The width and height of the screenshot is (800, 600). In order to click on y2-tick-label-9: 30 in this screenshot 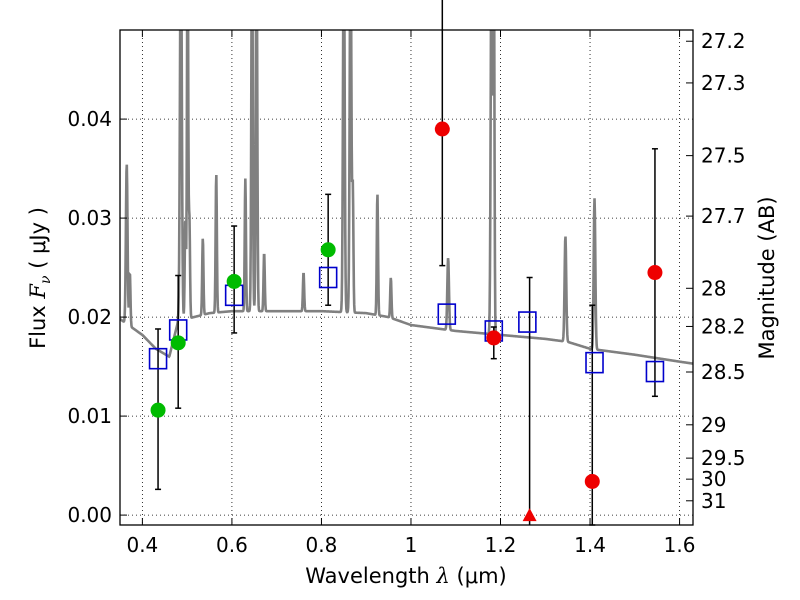, I will do `click(713, 479)`.